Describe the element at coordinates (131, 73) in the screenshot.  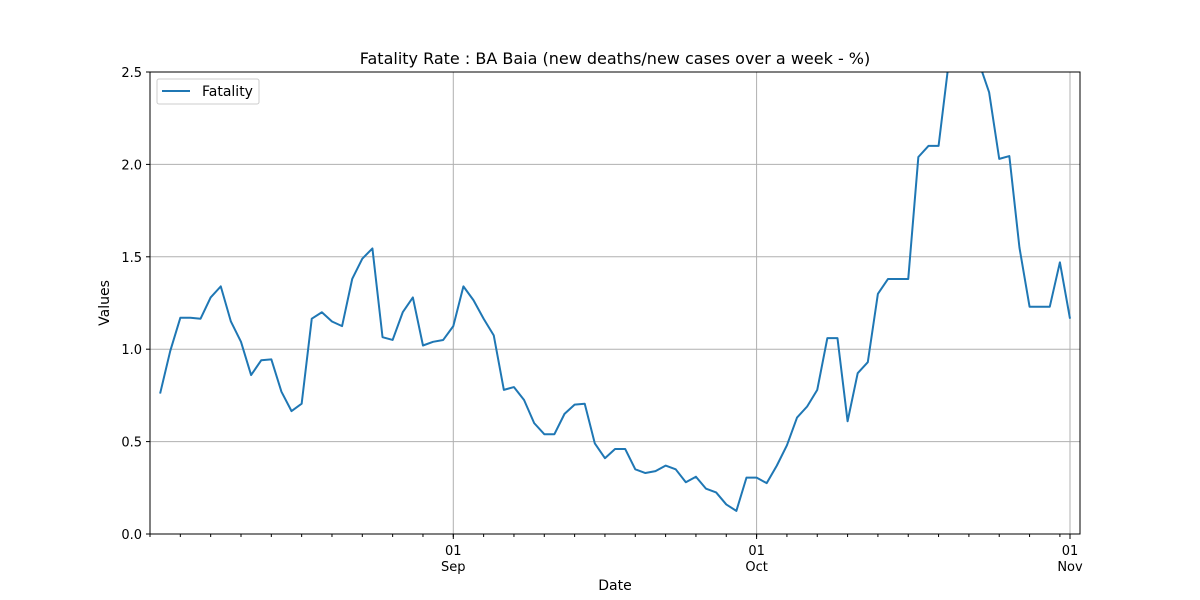
I see `y-tick-label: 2.5` at that location.